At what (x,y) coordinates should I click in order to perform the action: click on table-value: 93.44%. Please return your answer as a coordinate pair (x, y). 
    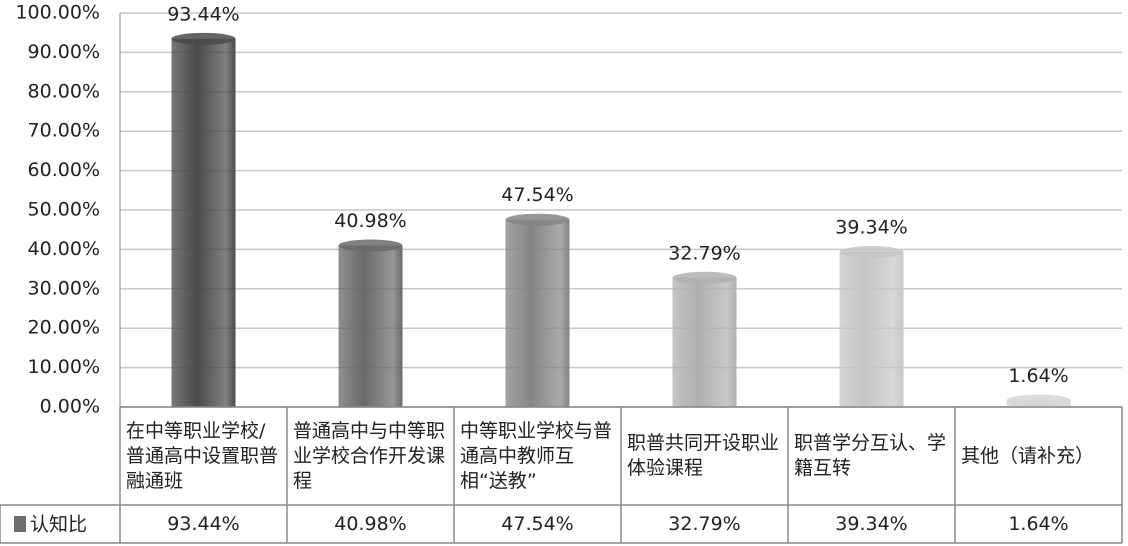
    Looking at the image, I should click on (203, 523).